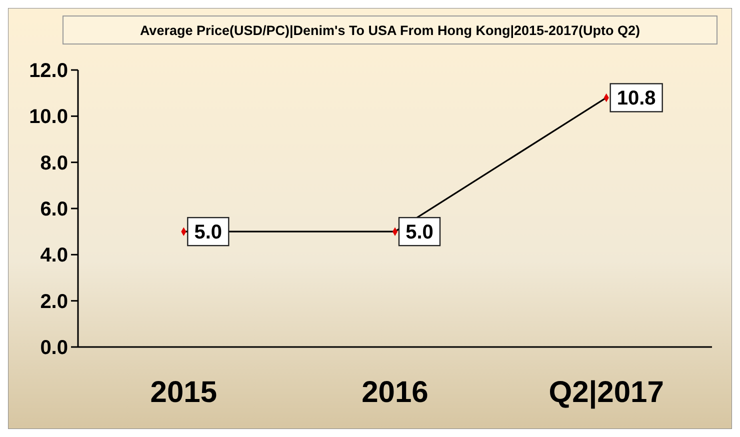 Image resolution: width=740 pixels, height=437 pixels. Describe the element at coordinates (54, 348) in the screenshot. I see `y-tick-label: 0.0` at that location.